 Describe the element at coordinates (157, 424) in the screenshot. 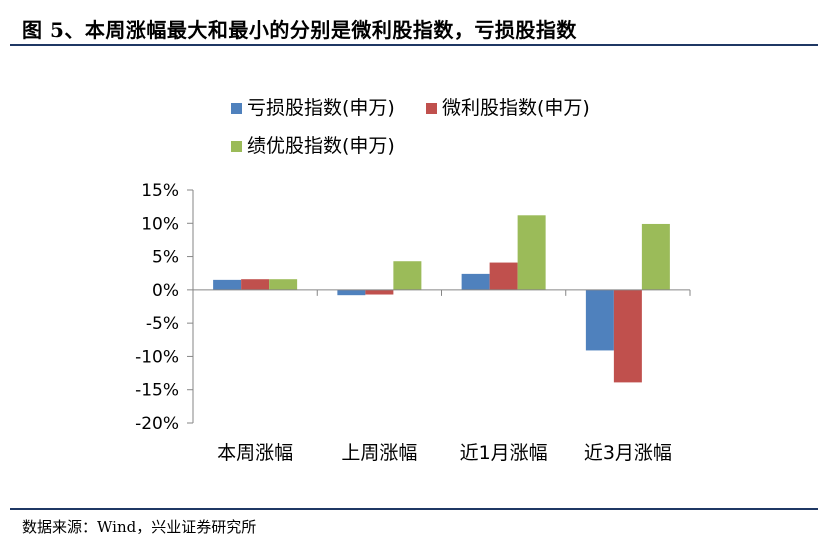

I see `y-tick-label: -20%` at that location.